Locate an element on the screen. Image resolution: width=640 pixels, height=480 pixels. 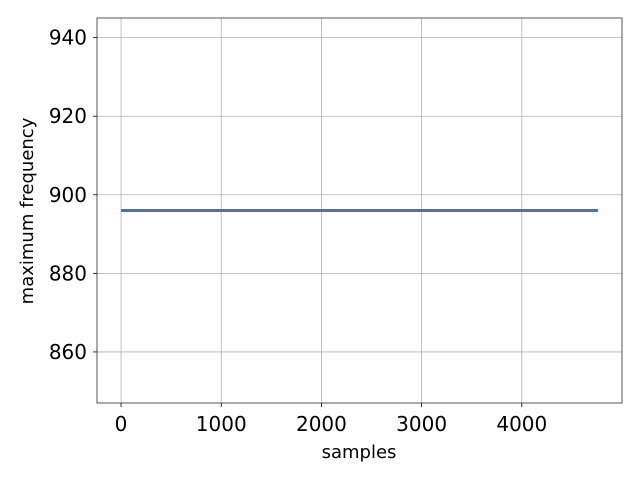
y-axis-label: maximum frequency is located at coordinates (27, 210).